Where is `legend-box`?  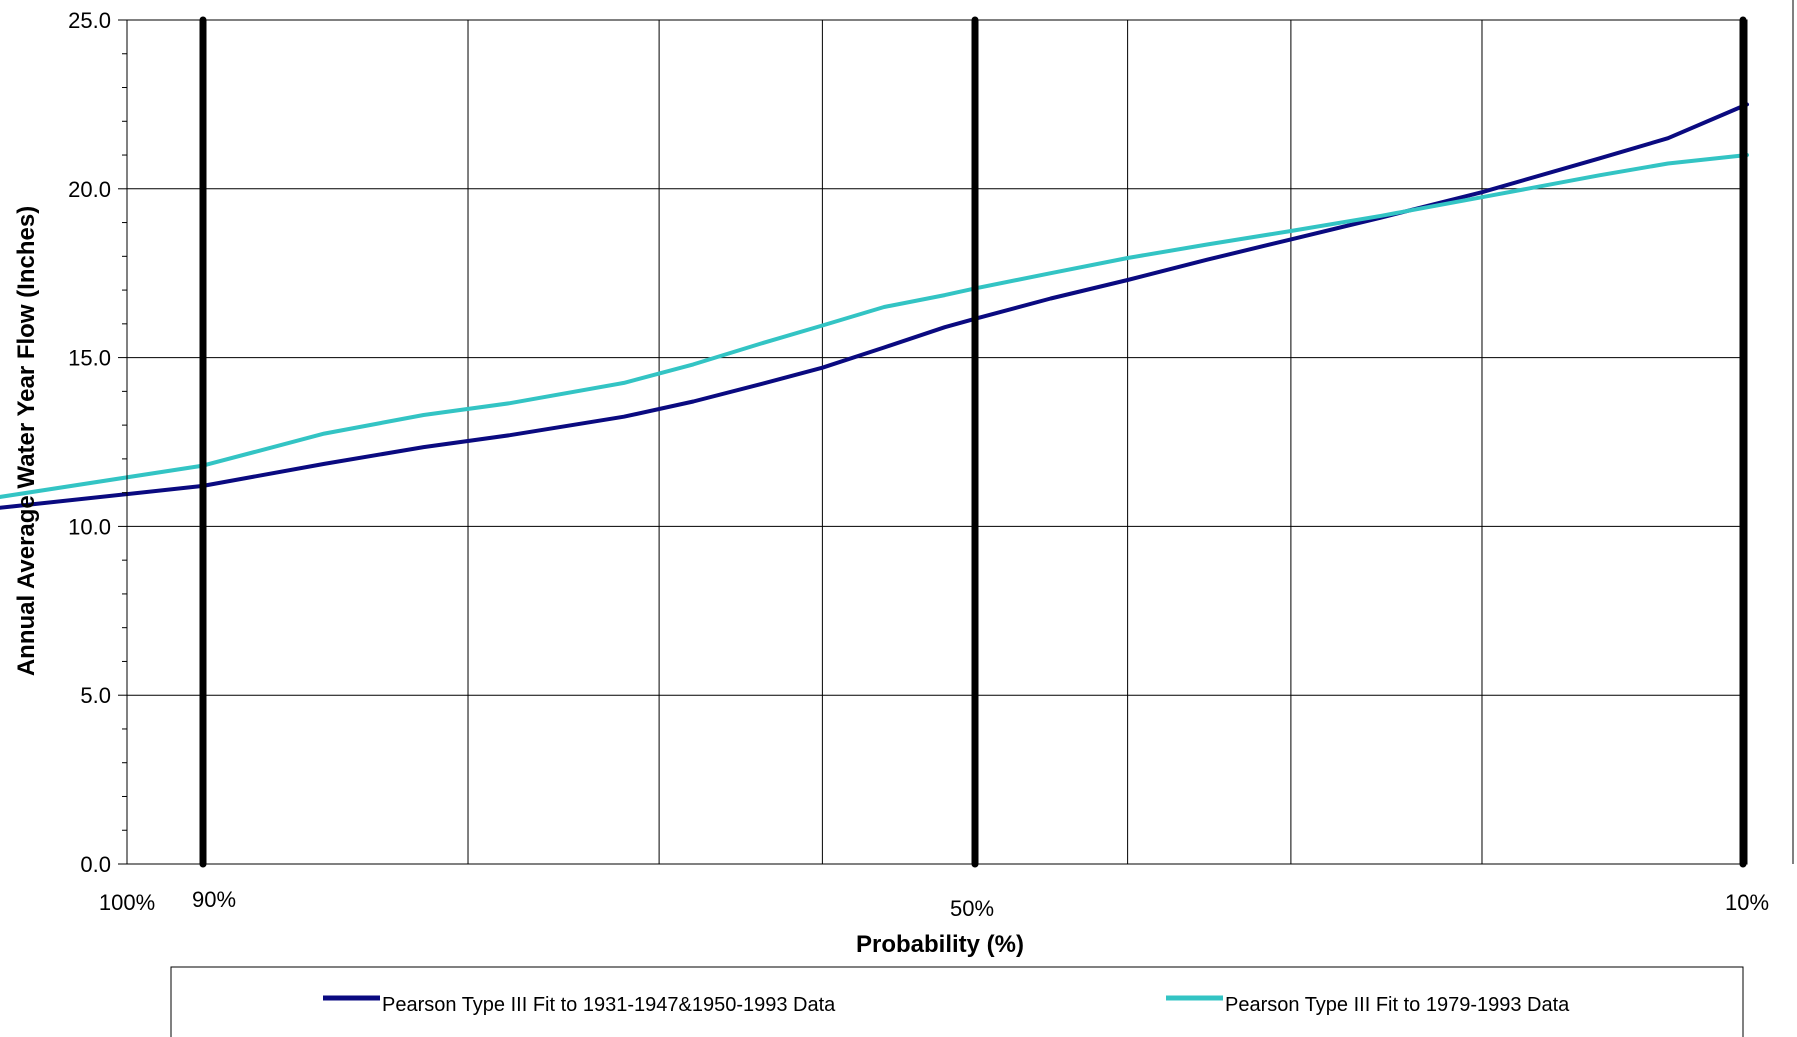
legend-box is located at coordinates (957, 1001).